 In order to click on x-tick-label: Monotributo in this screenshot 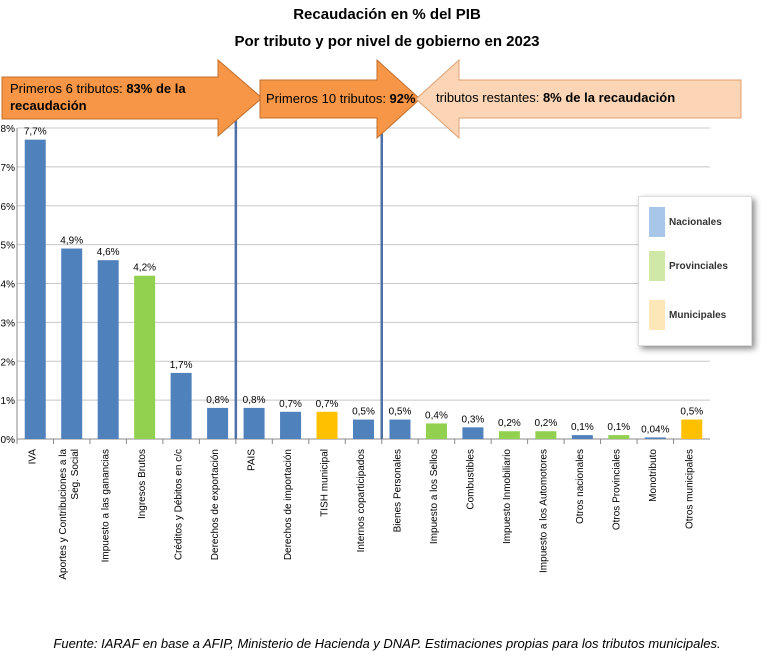, I will do `click(653, 475)`.